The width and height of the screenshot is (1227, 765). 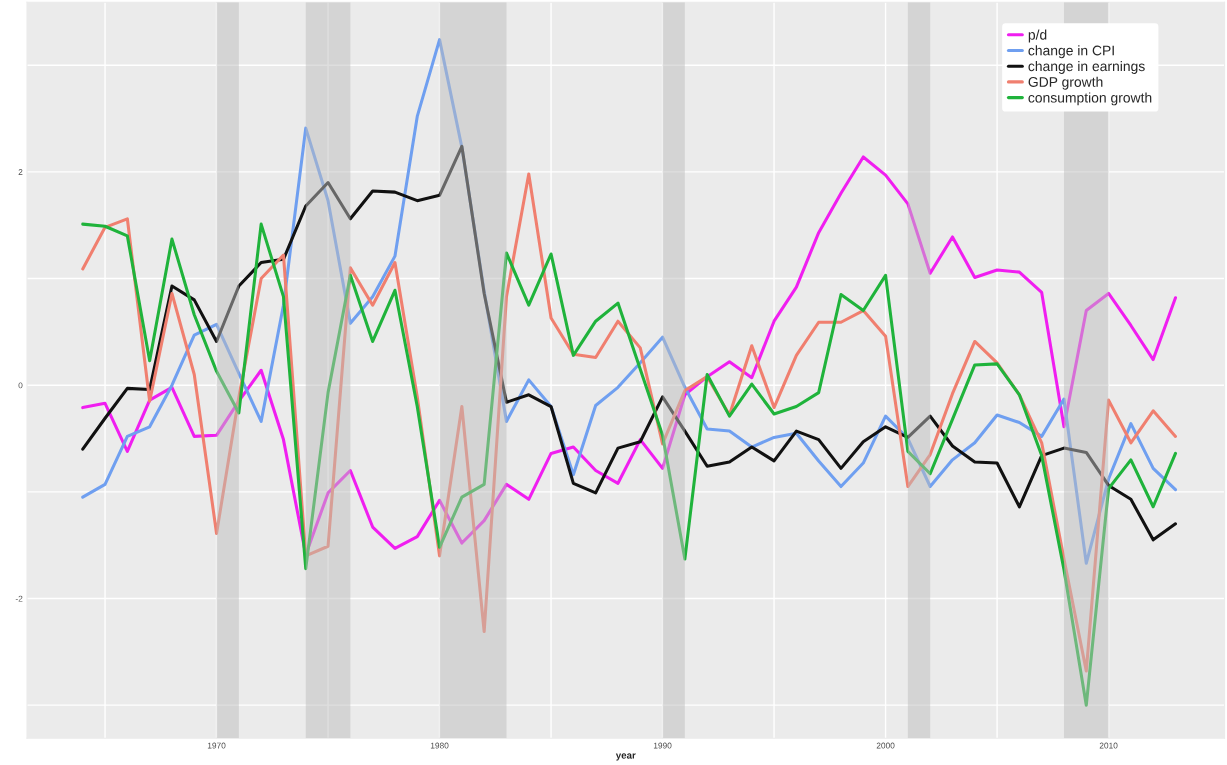 I want to click on x-tick-label: 1990, so click(x=662, y=745).